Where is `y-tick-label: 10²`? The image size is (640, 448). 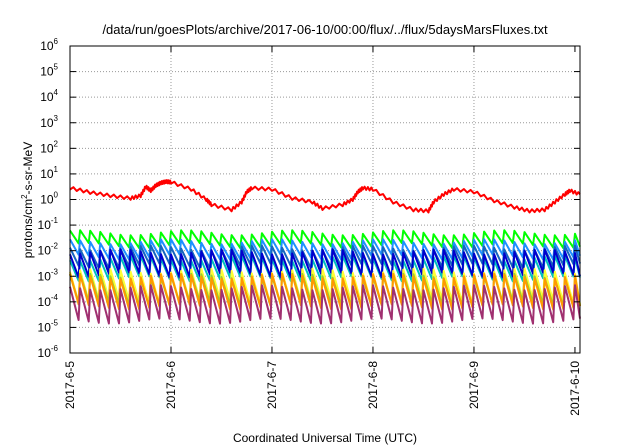
y-tick-label: 10² is located at coordinates (49, 147).